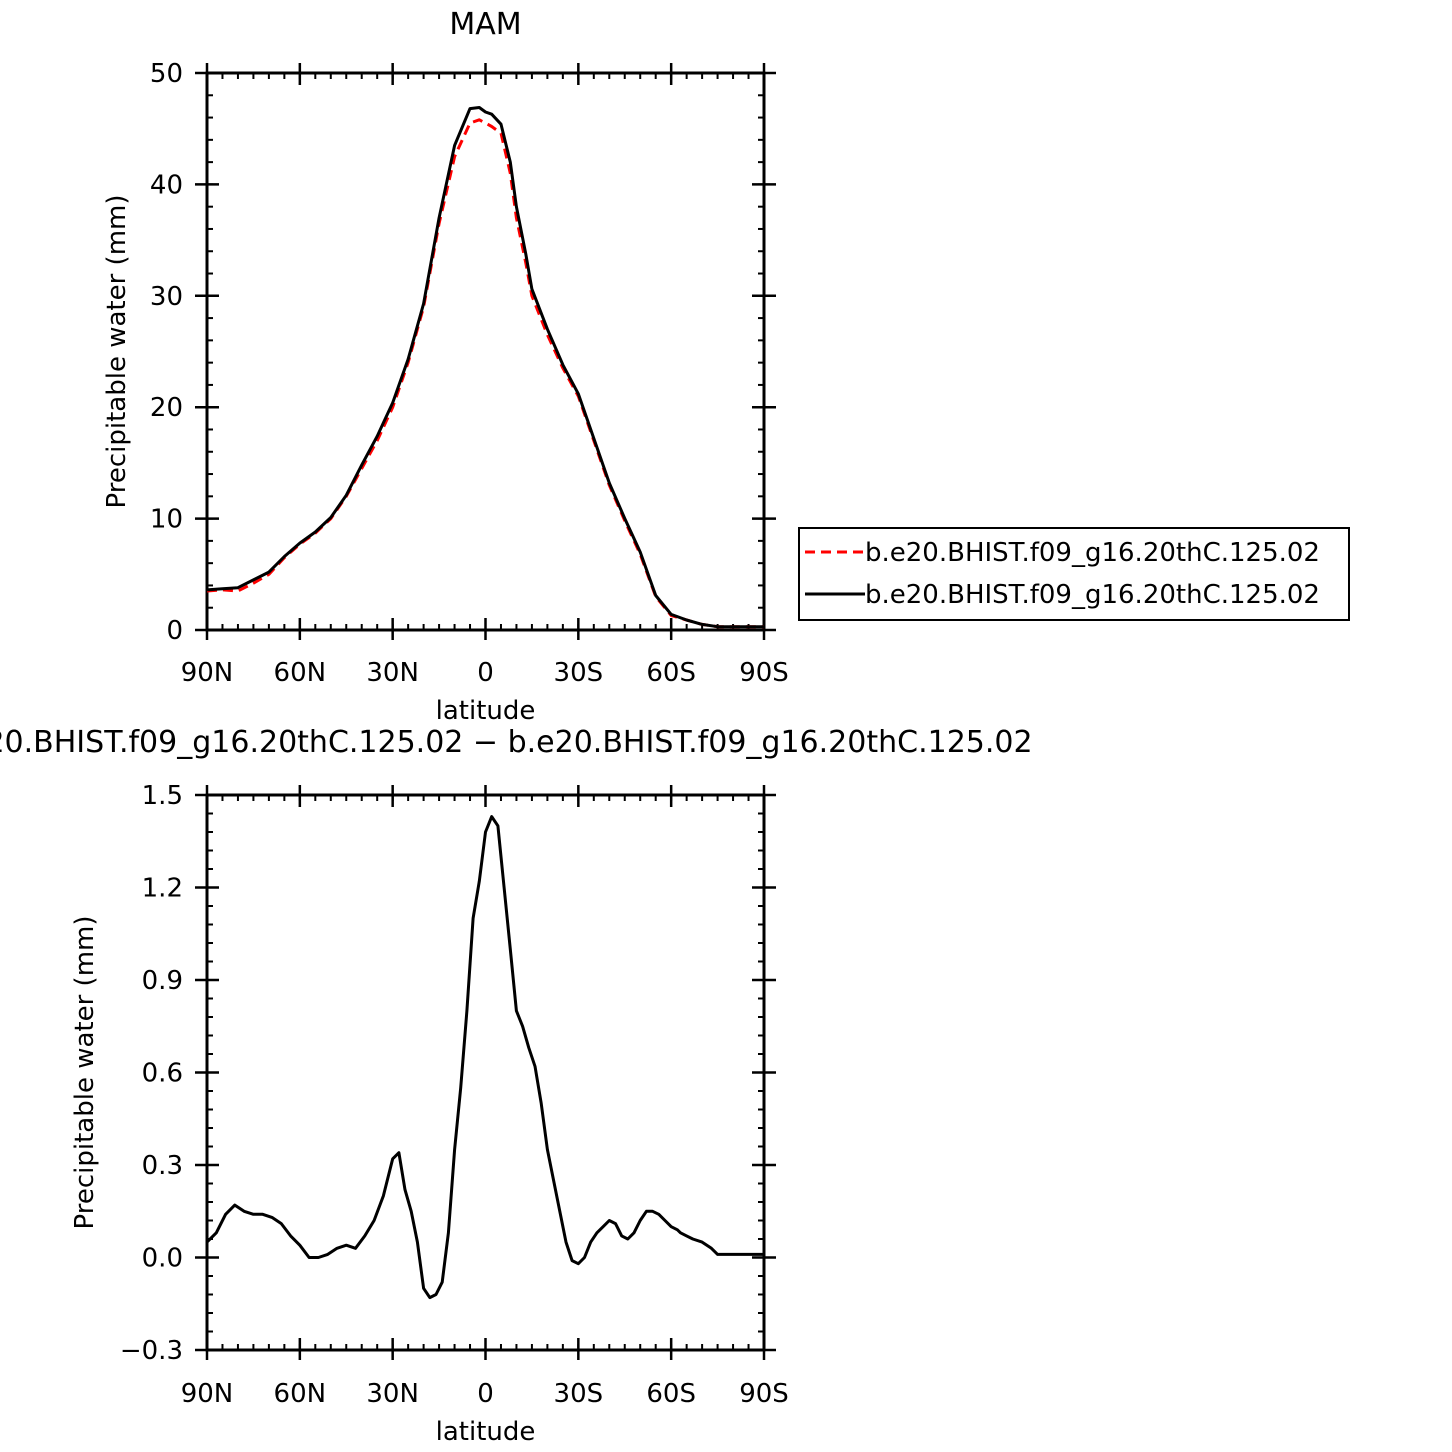 This screenshot has height=1452, width=1452. What do you see at coordinates (151, 1351) in the screenshot?
I see `y-tick-label: −0.3` at bounding box center [151, 1351].